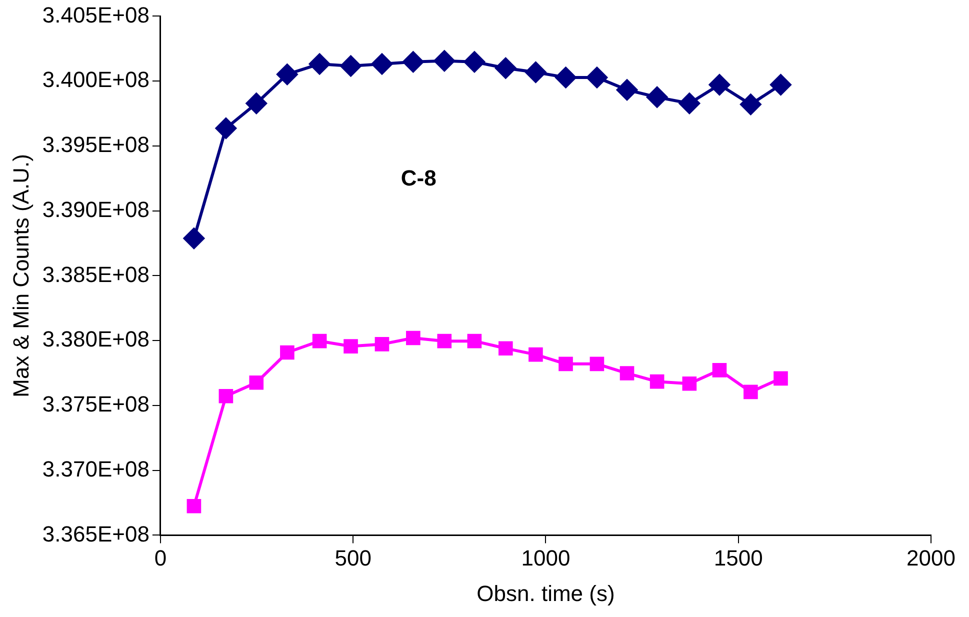  What do you see at coordinates (545, 557) in the screenshot?
I see `x-tick-label: 1000` at bounding box center [545, 557].